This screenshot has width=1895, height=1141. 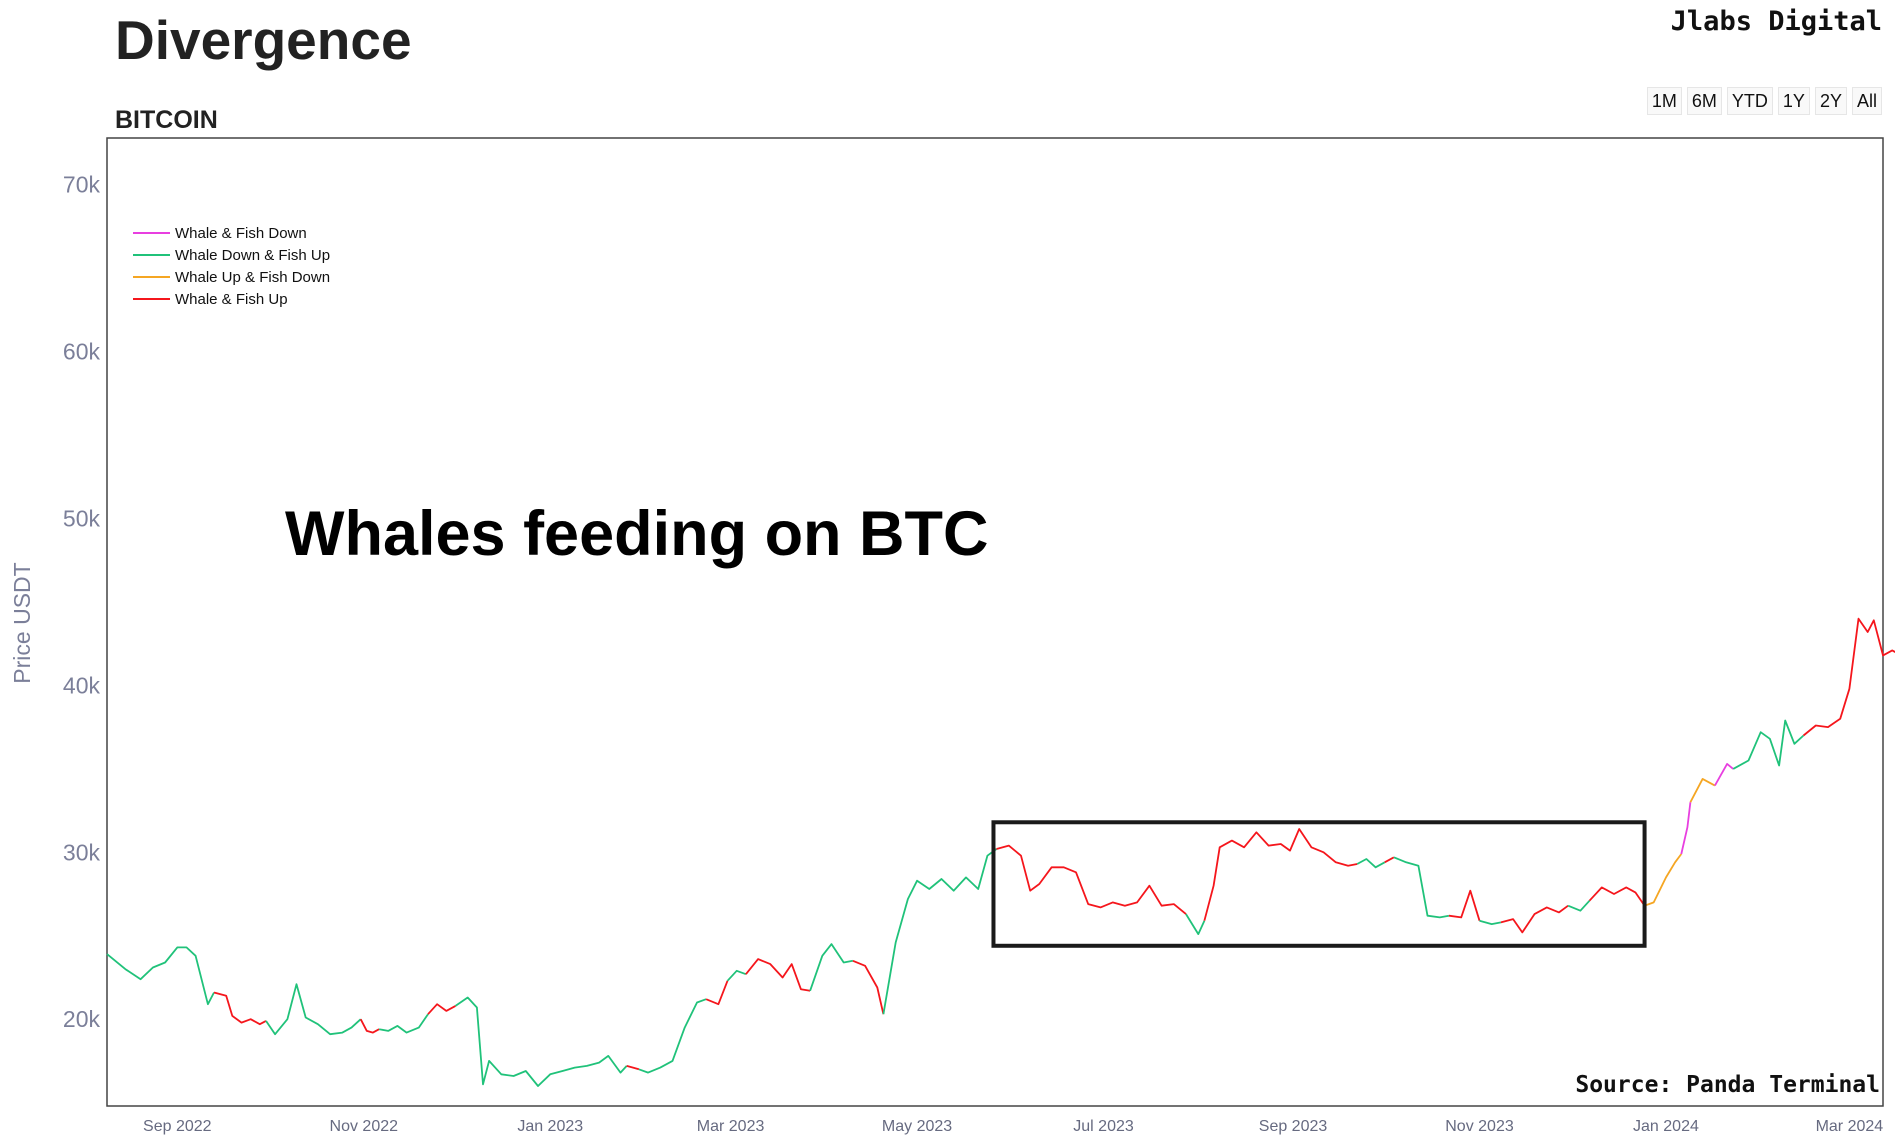 I want to click on range-1m-button: 1M, so click(x=1664, y=101).